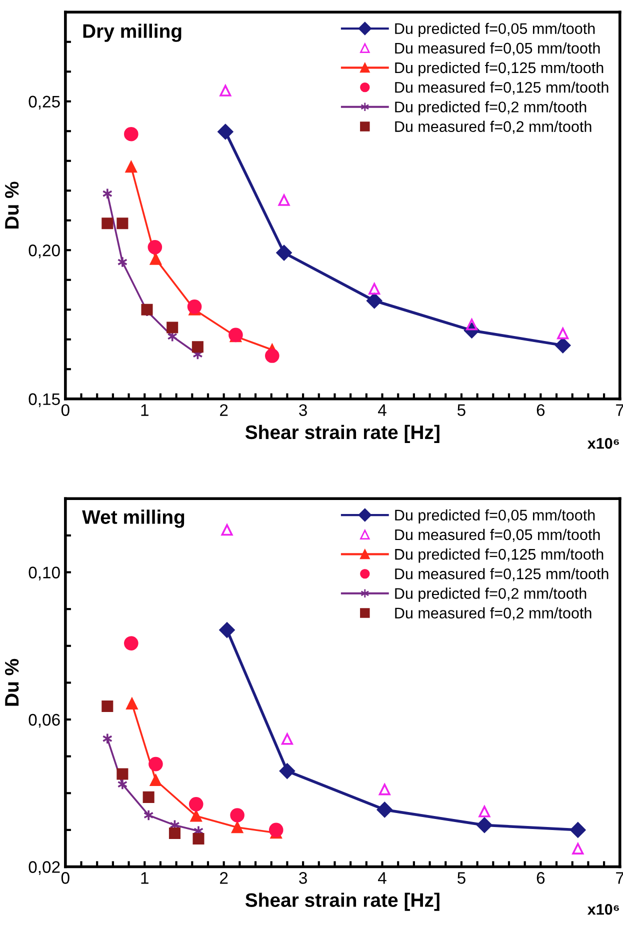 This screenshot has height=932, width=623. What do you see at coordinates (44, 721) in the screenshot?
I see `y-tick-label: 0,06` at bounding box center [44, 721].